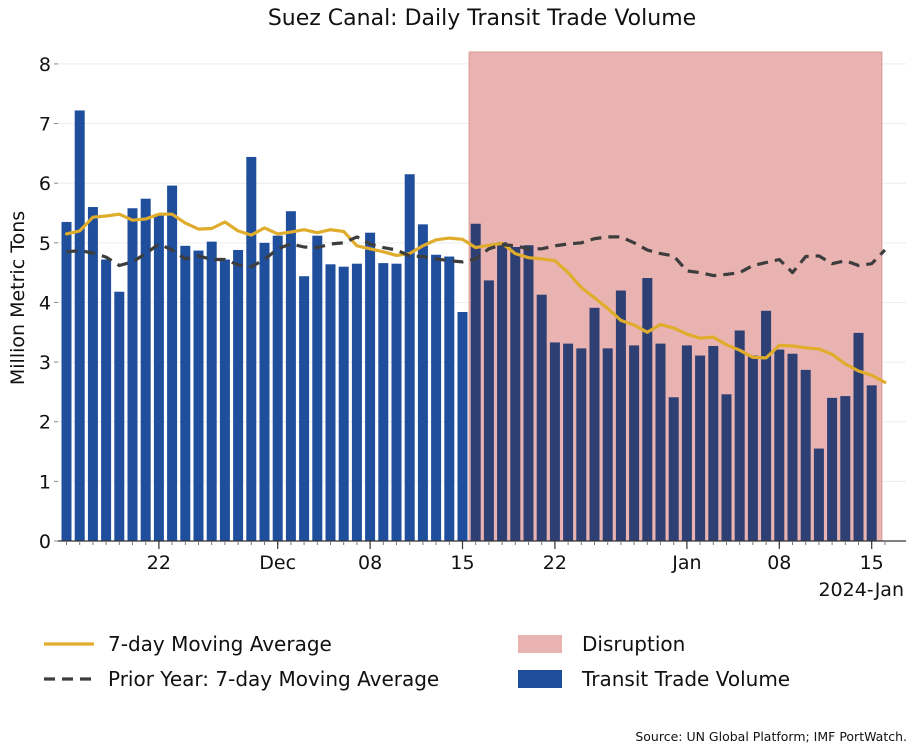 This screenshot has width=916, height=750. Describe the element at coordinates (45, 423) in the screenshot. I see `y-tick-label: 2` at that location.